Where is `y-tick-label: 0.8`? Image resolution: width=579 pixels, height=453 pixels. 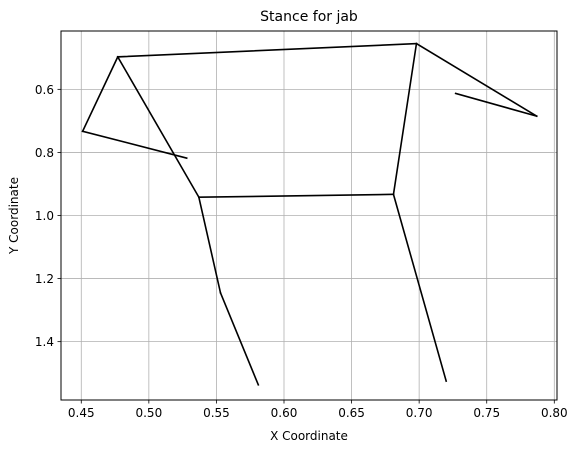
y-tick-label: 0.8 is located at coordinates (44, 153).